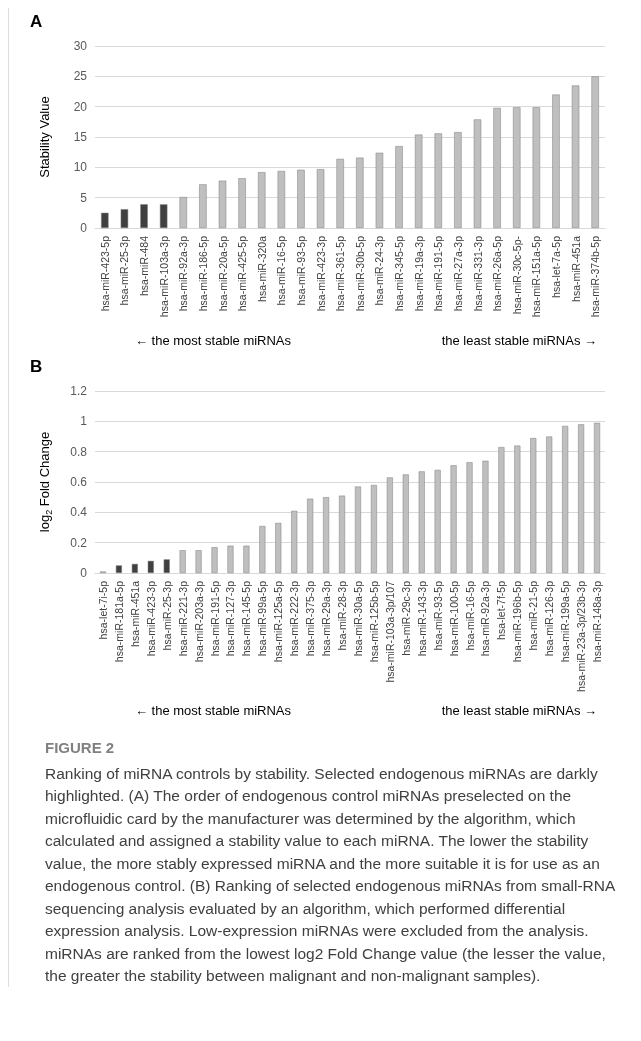 This screenshot has height=1041, width=641. Describe the element at coordinates (79, 482) in the screenshot. I see `y-tick-label: 0.6` at that location.